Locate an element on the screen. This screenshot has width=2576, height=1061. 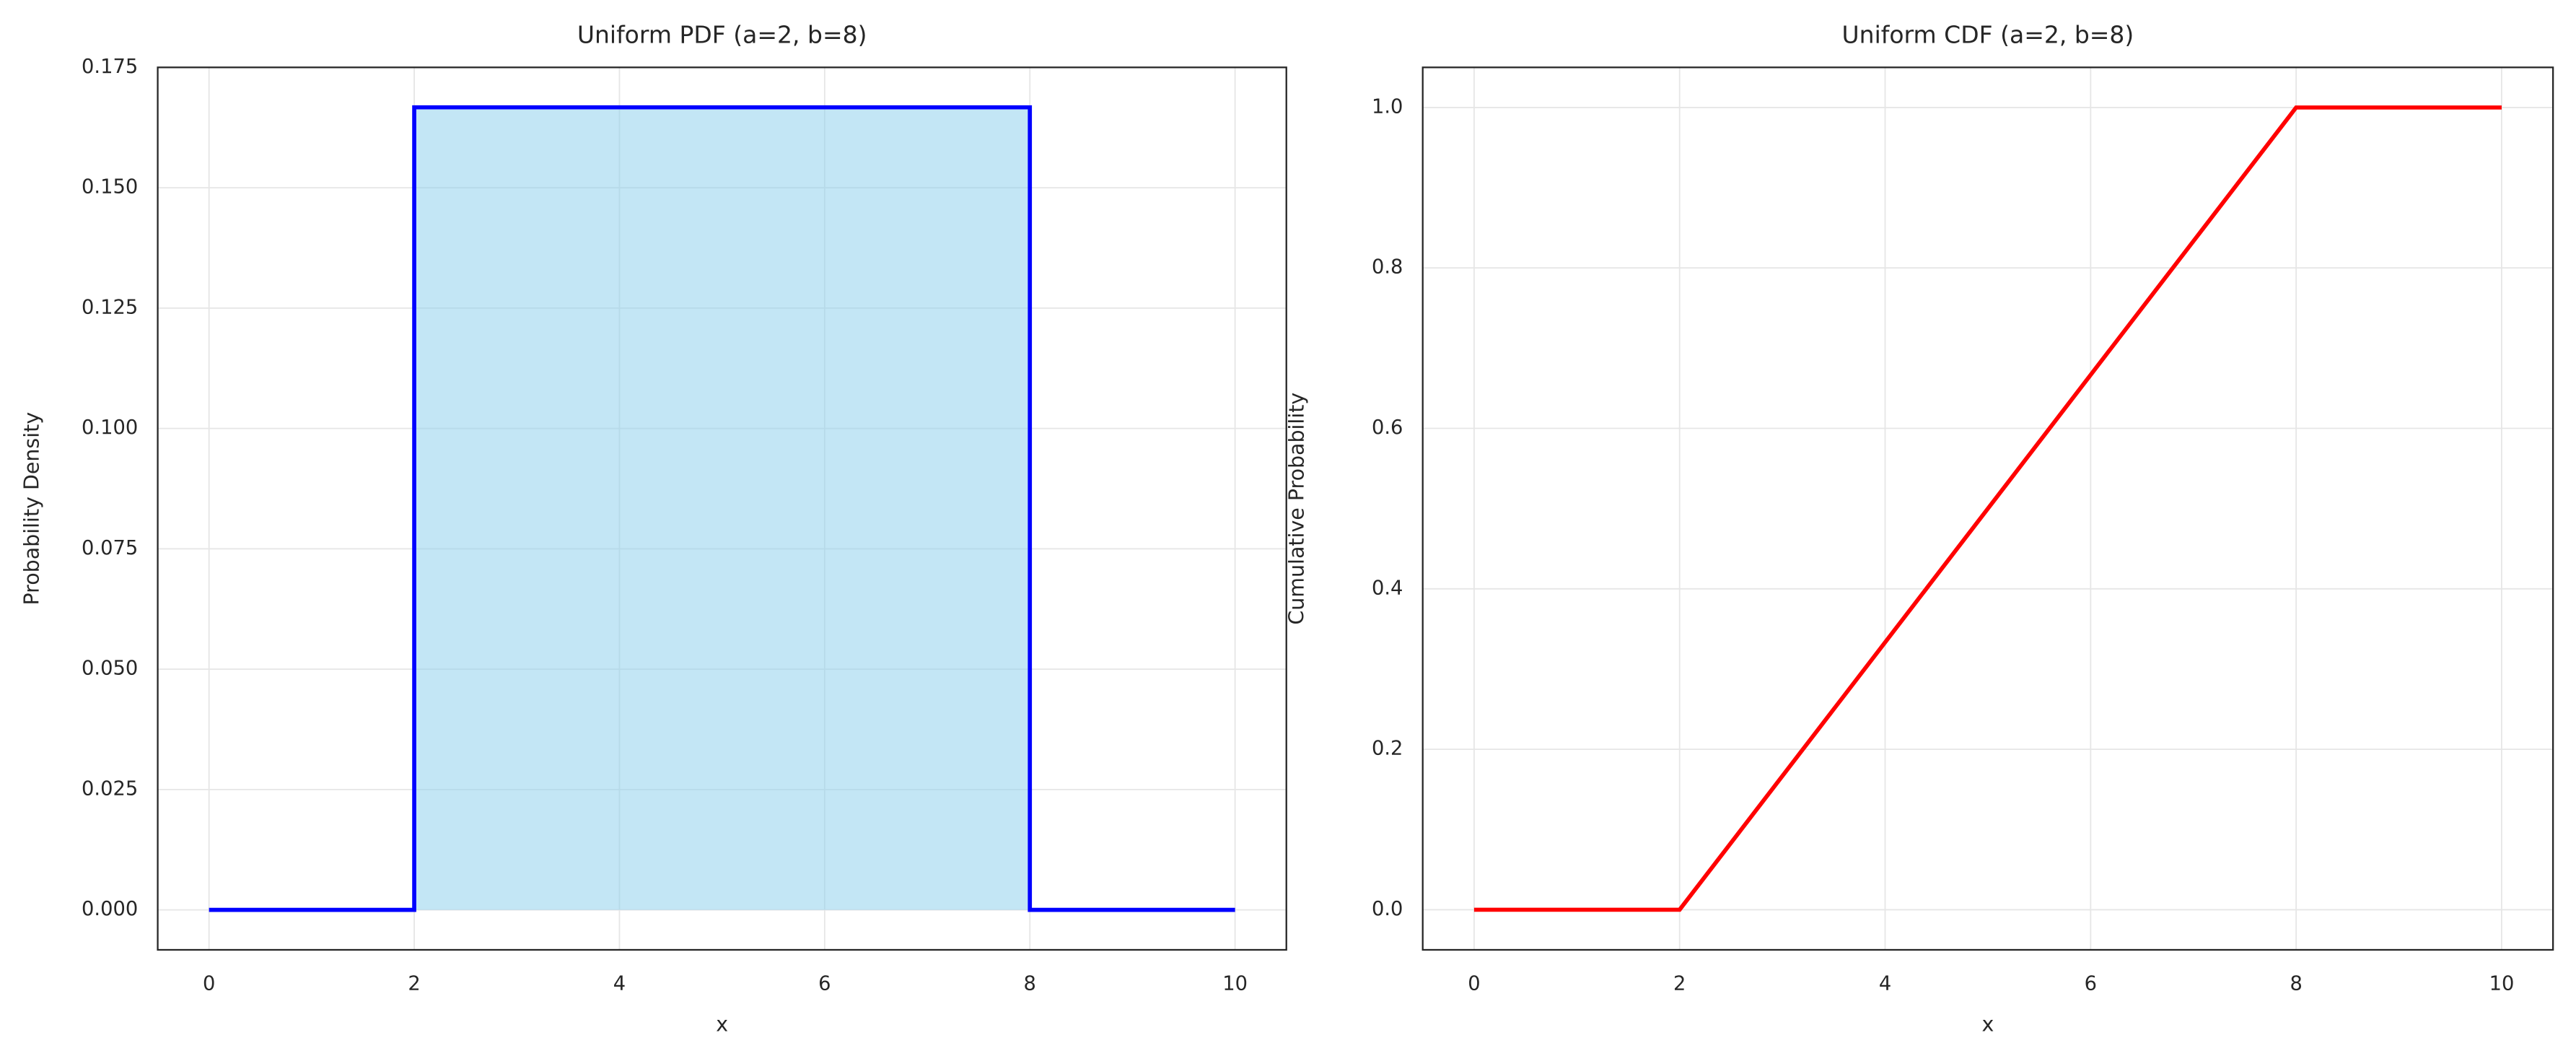
y-tick-label: 0.025 is located at coordinates (110, 788).